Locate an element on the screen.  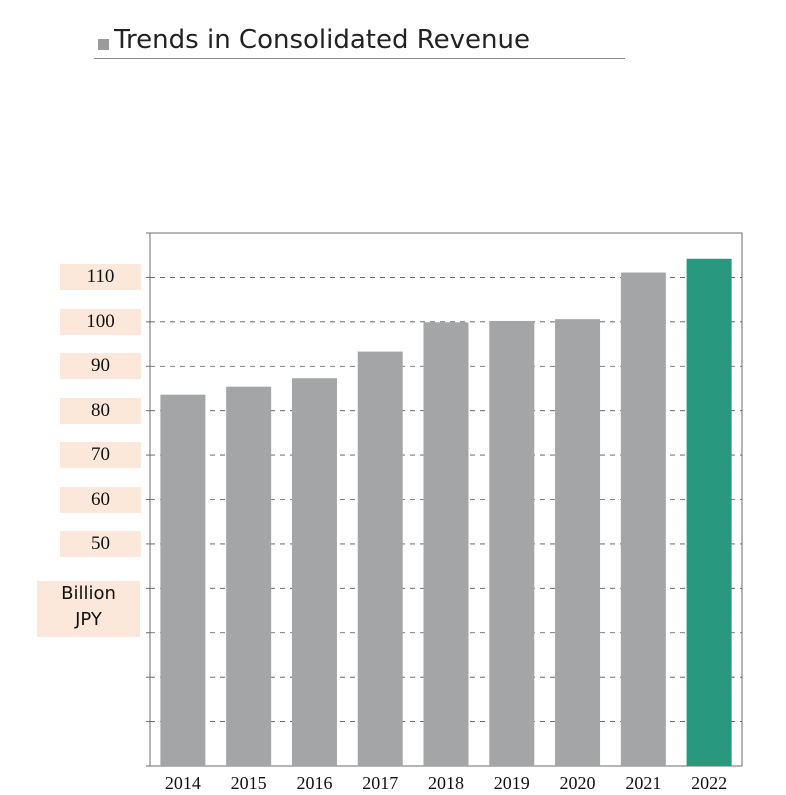
y-tick-label: 100 is located at coordinates (100, 321).